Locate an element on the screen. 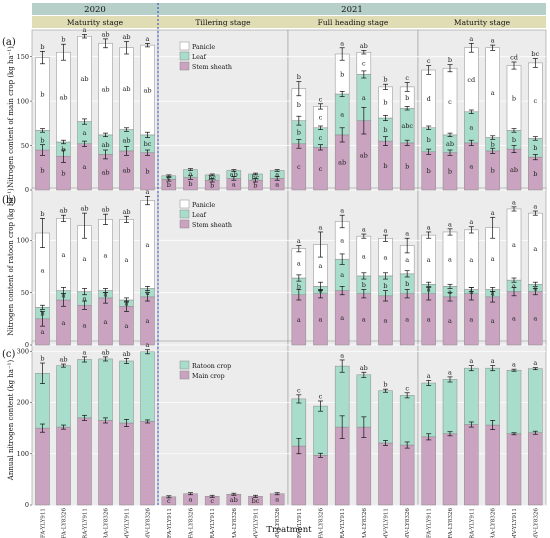  sig-letter-total: c is located at coordinates (429, 61).